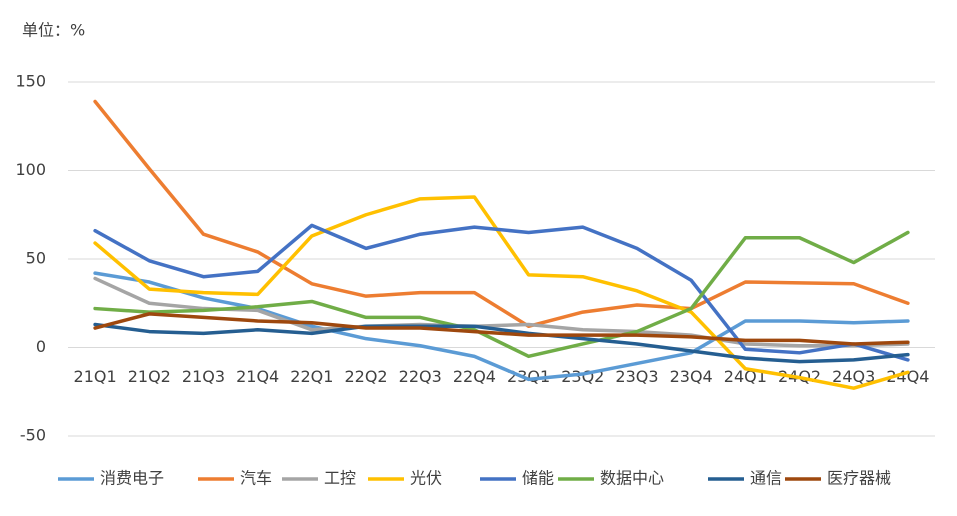 The height and width of the screenshot is (516, 957). Describe the element at coordinates (474, 376) in the screenshot. I see `x-tick-label: 22Q4` at that location.